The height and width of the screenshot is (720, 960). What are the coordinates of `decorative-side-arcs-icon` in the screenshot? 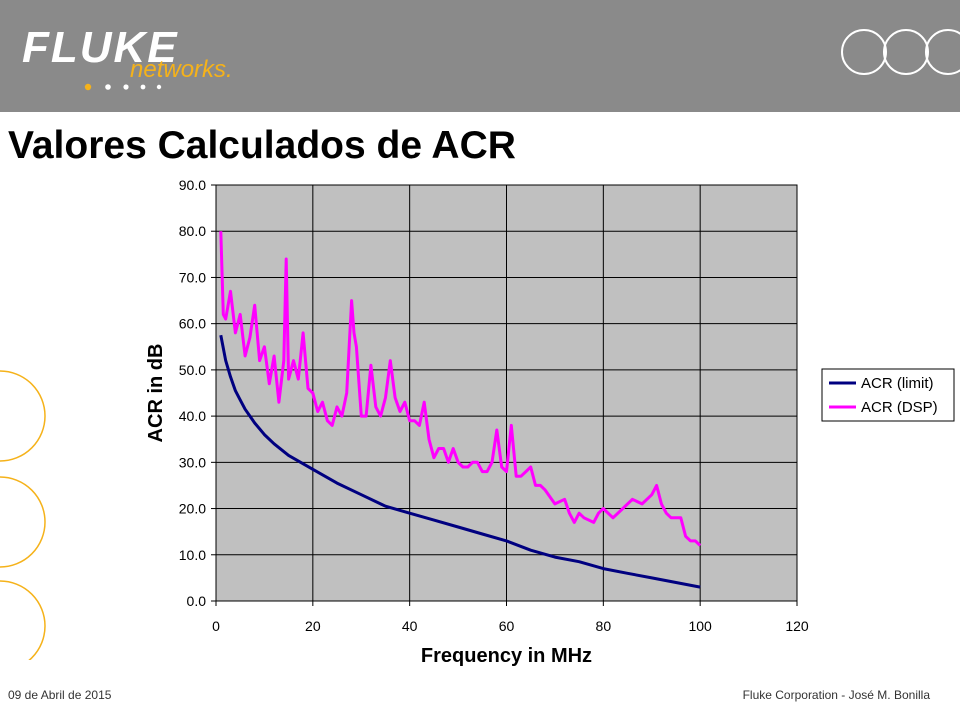 It's located at (23, 515).